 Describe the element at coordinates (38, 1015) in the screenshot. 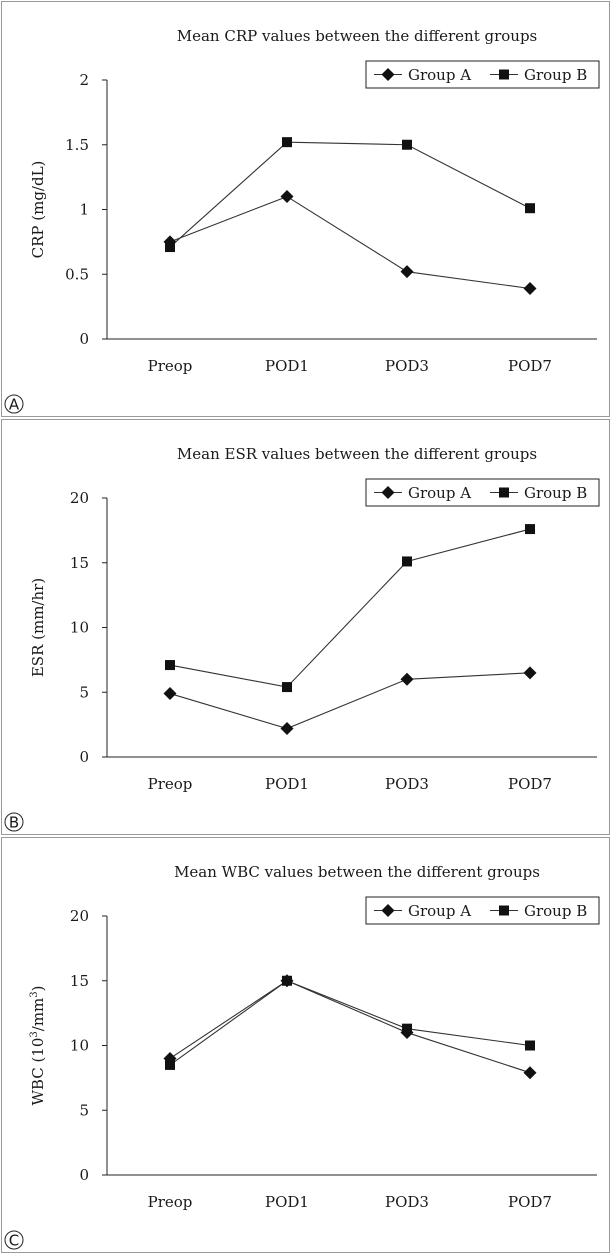

I see `y-axis-label-tail: /mm` at that location.